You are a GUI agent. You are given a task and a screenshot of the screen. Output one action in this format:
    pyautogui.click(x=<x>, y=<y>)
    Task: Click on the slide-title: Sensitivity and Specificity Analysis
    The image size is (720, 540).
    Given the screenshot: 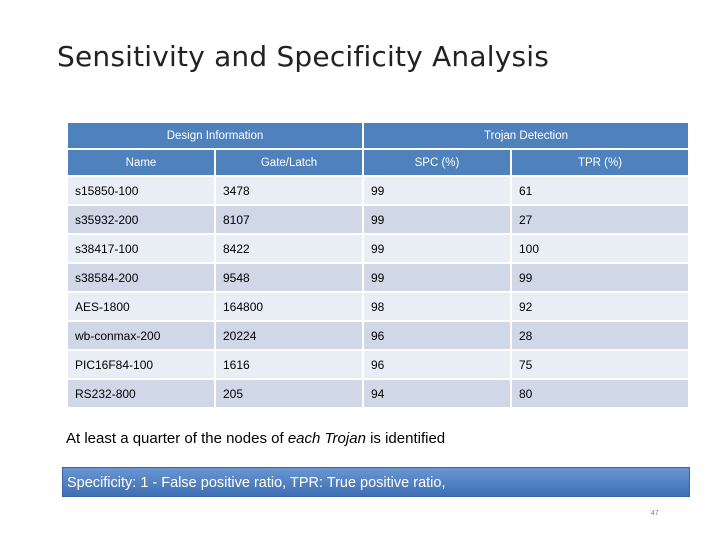 What is the action you would take?
    pyautogui.click(x=303, y=56)
    